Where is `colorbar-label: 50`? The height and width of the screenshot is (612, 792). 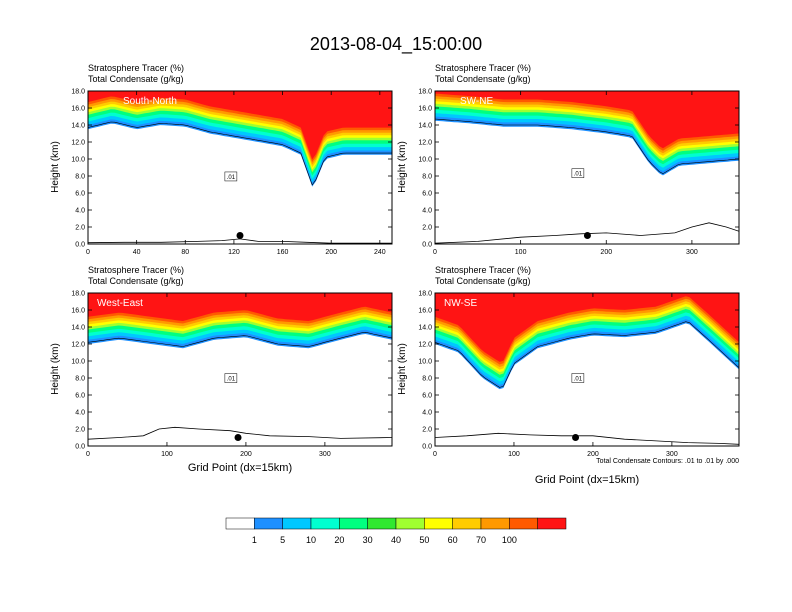 colorbar-label: 50 is located at coordinates (424, 540).